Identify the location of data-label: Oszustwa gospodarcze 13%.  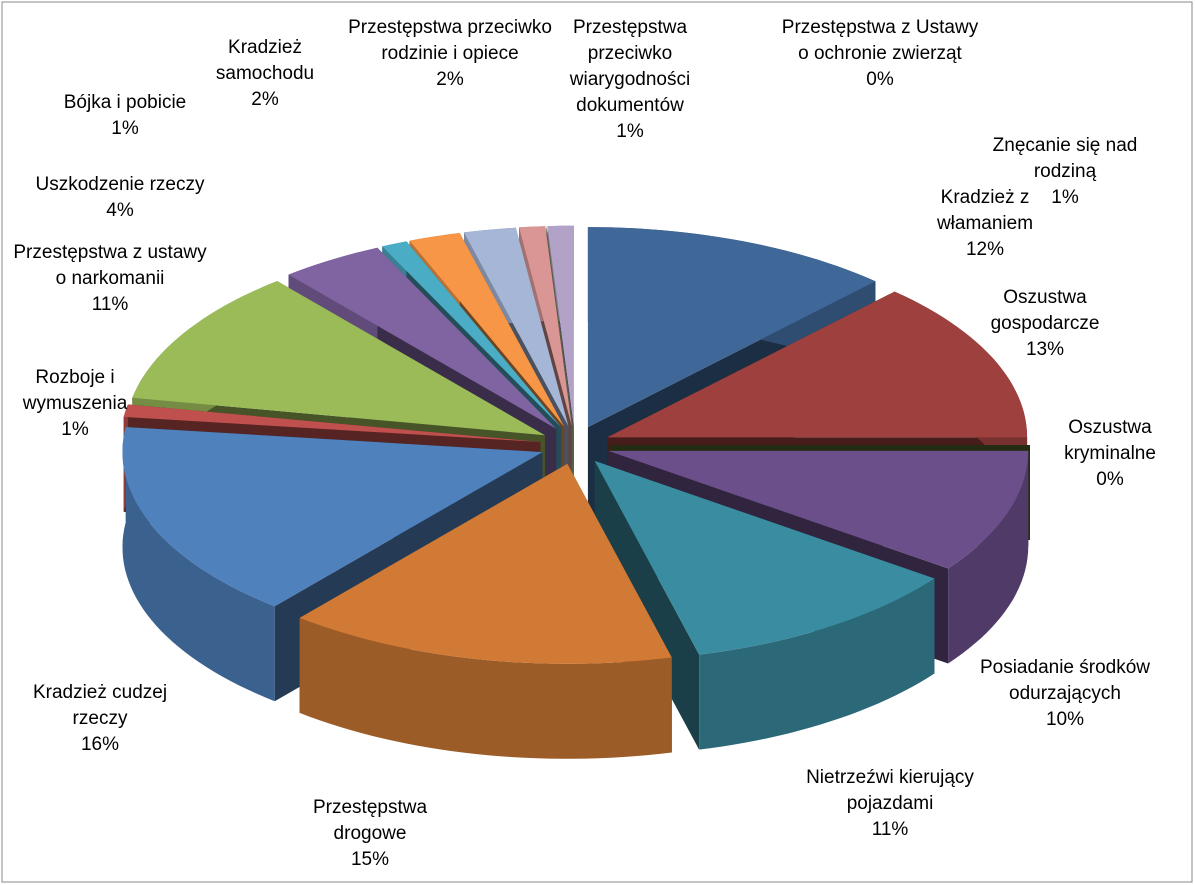
(1045, 324).